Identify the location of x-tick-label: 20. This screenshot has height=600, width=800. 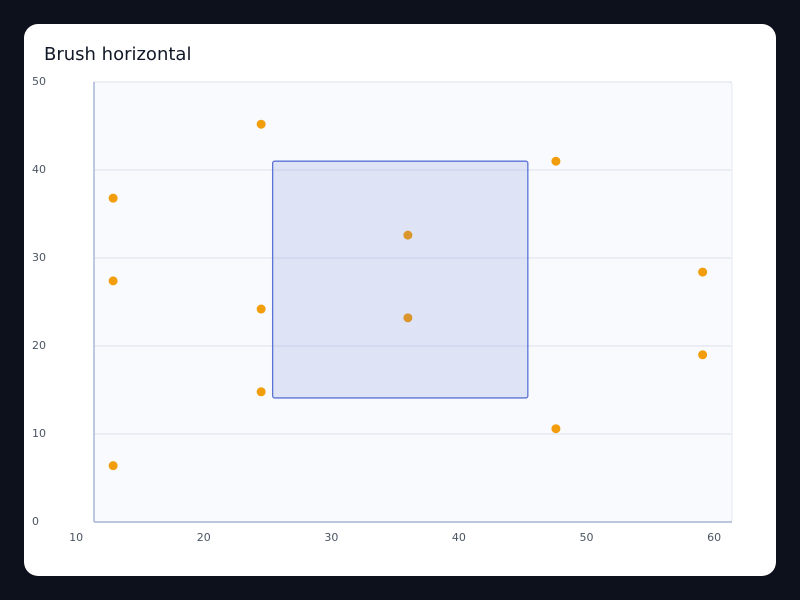
(204, 537).